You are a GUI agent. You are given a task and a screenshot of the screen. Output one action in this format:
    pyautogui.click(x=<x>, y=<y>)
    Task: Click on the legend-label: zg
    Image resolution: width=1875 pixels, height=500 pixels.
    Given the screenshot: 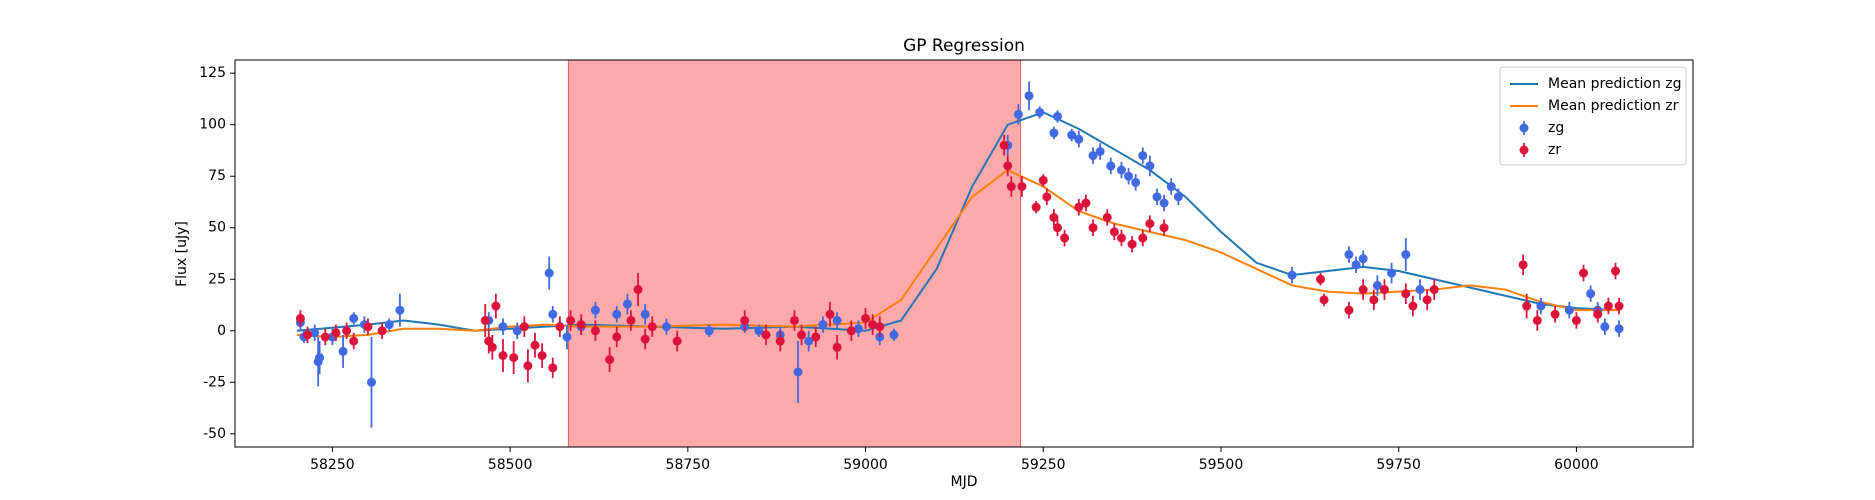 What is the action you would take?
    pyautogui.click(x=1556, y=128)
    